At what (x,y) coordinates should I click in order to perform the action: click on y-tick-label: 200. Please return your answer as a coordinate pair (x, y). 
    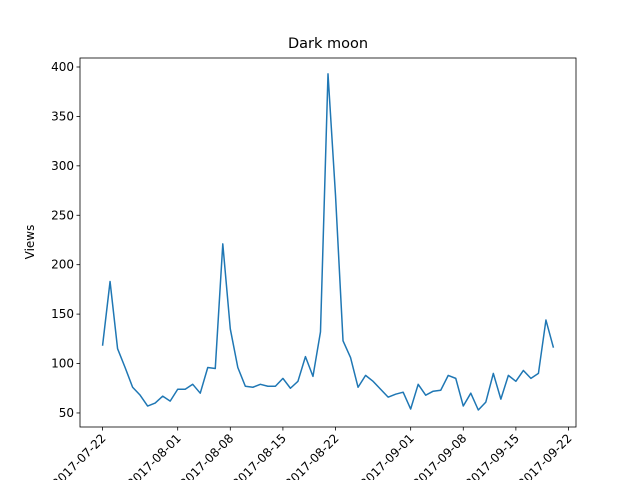
    Looking at the image, I should click on (62, 265).